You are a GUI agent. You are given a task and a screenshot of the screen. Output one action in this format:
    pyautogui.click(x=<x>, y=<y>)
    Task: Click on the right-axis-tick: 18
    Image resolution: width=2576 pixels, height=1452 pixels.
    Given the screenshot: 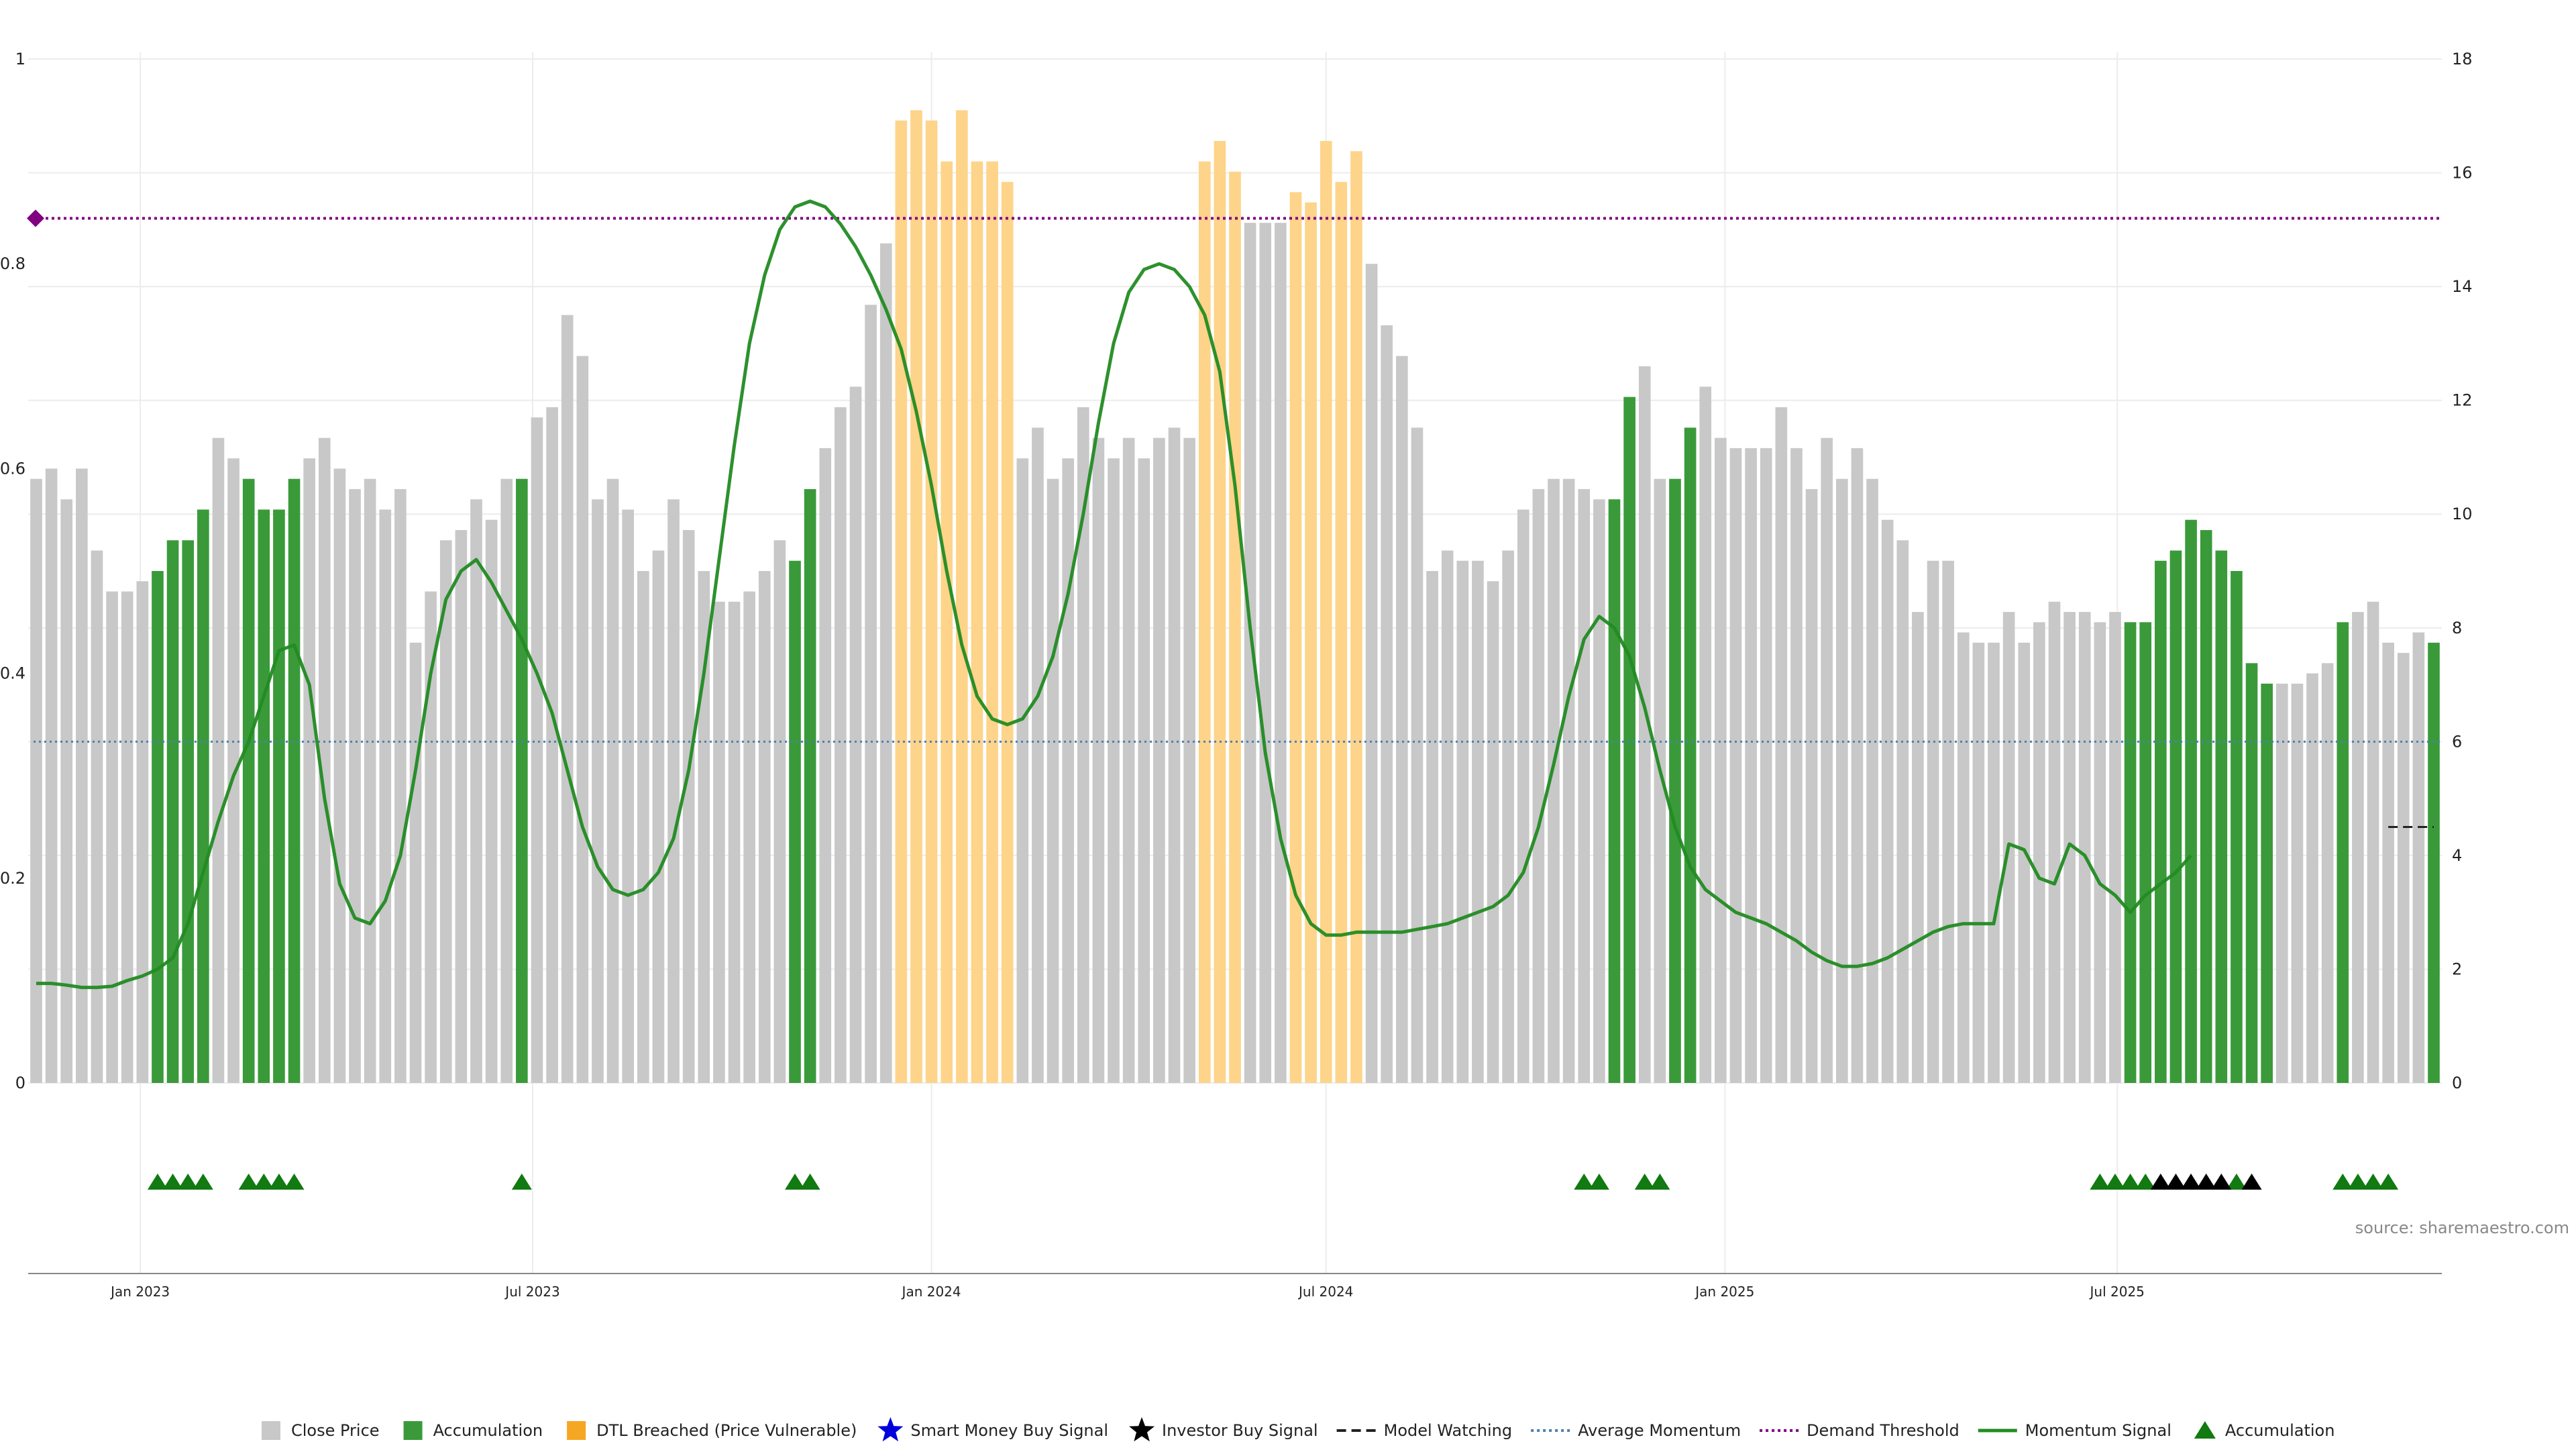 What is the action you would take?
    pyautogui.click(x=2462, y=59)
    